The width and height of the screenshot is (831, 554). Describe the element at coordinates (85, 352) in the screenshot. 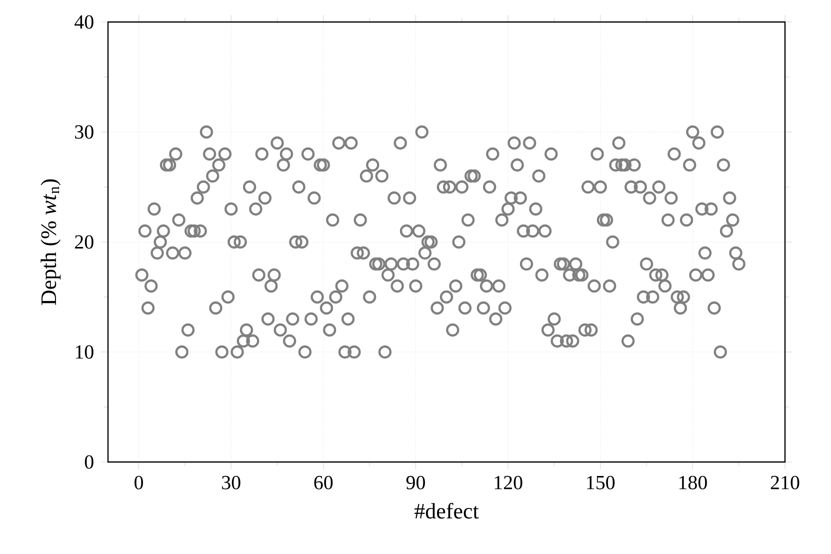

I see `y-tick-label: 10` at that location.